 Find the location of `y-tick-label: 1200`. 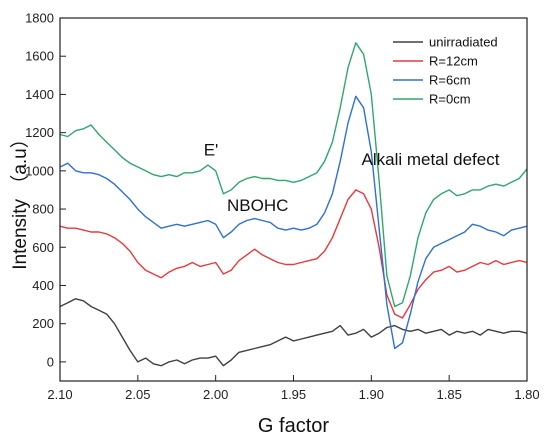

y-tick-label: 1200 is located at coordinates (39, 132).